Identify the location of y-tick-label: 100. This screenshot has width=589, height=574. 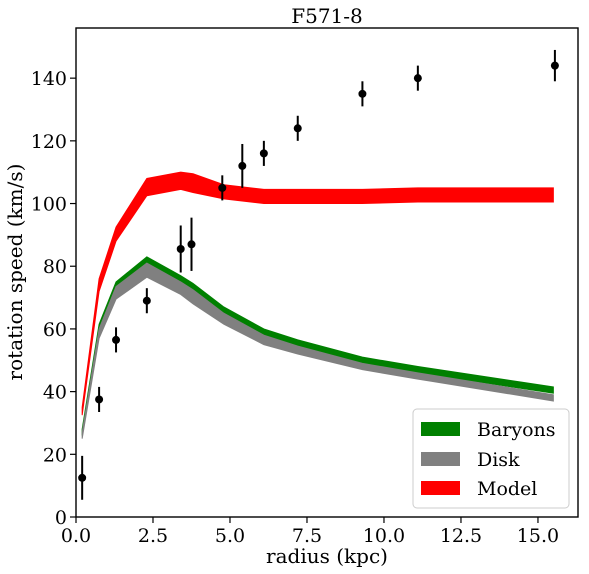
(49, 205).